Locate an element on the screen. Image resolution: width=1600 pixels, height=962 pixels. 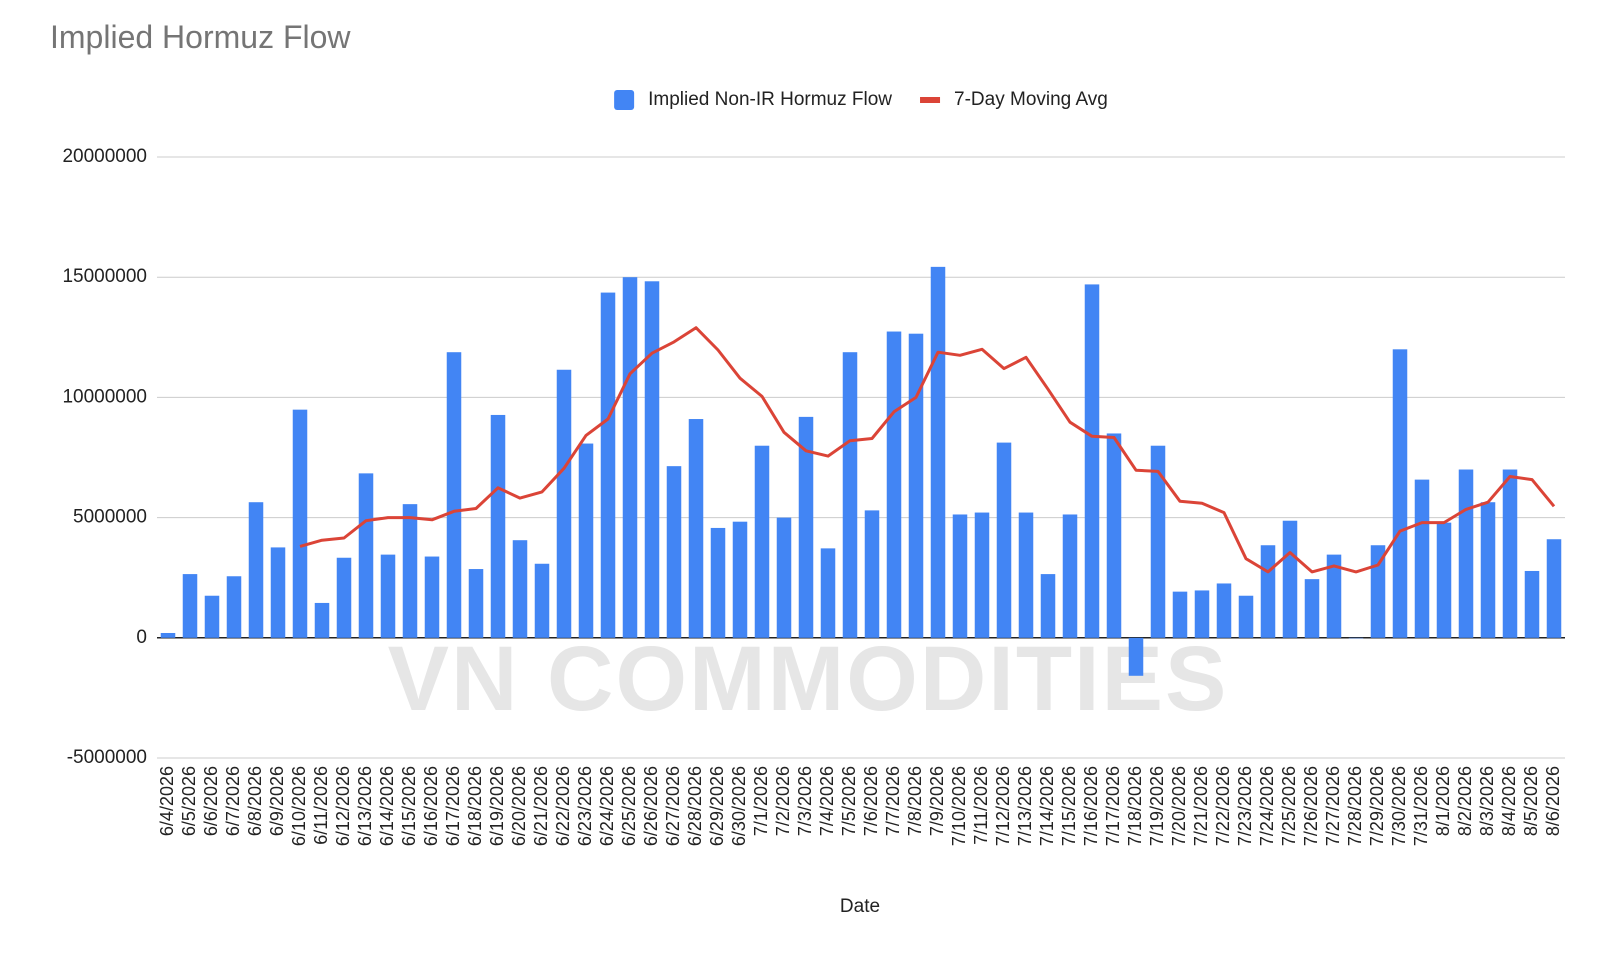
legend-item: 7-Day Moving Avg is located at coordinates (1014, 99).